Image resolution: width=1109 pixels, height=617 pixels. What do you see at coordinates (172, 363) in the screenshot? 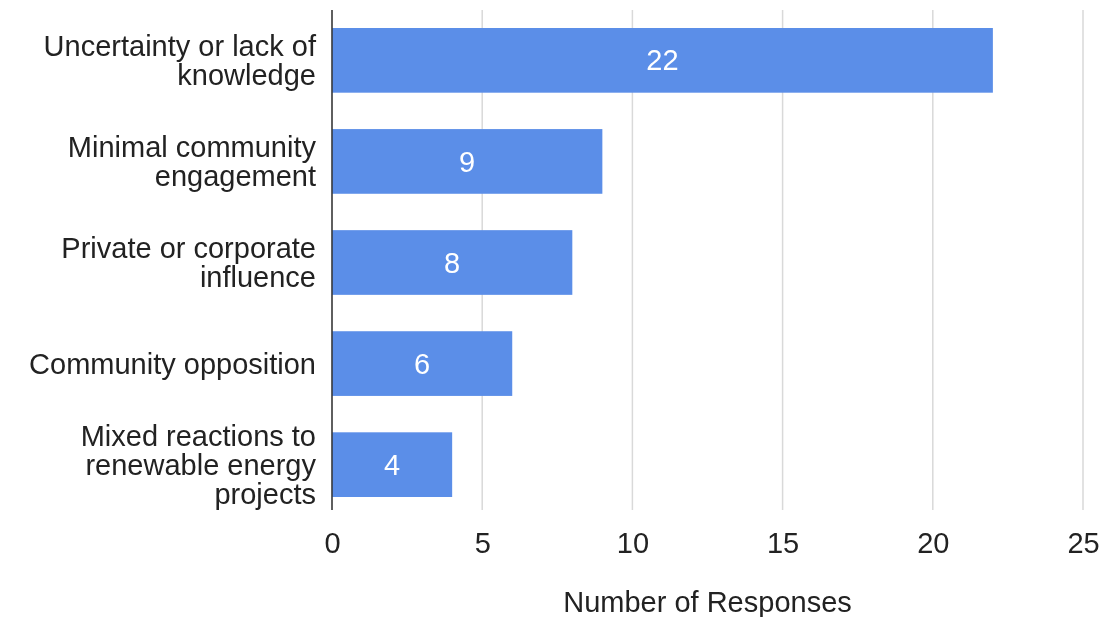
I see `y-tick-label: Community opposition` at bounding box center [172, 363].